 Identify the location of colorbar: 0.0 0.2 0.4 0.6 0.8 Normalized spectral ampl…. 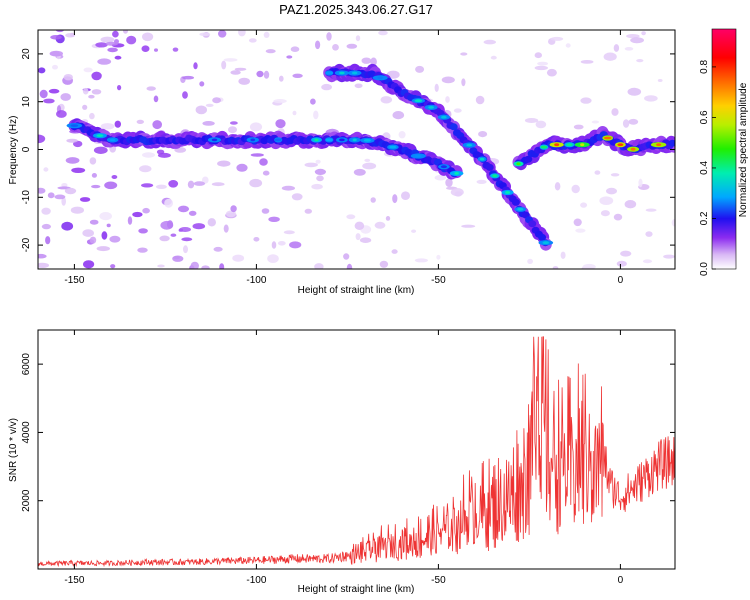
(724, 152).